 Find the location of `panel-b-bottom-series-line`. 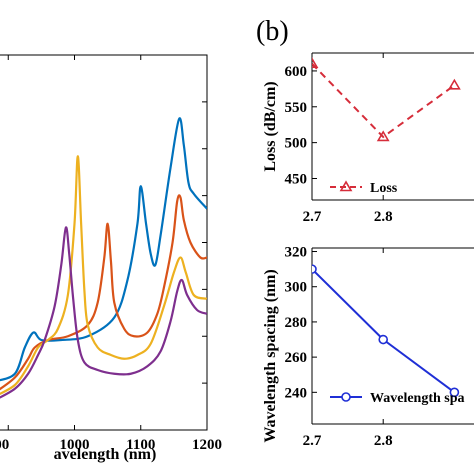

panel-b-bottom-series-line is located at coordinates (383, 331).